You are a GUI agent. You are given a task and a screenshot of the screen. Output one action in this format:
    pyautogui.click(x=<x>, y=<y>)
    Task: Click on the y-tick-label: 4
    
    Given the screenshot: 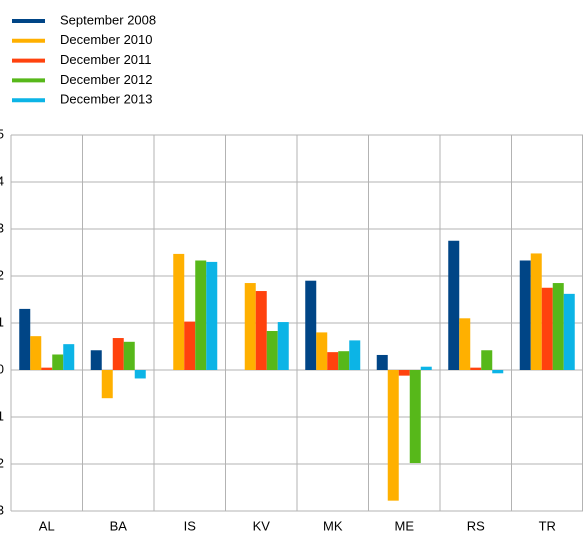 What is the action you would take?
    pyautogui.click(x=2, y=180)
    